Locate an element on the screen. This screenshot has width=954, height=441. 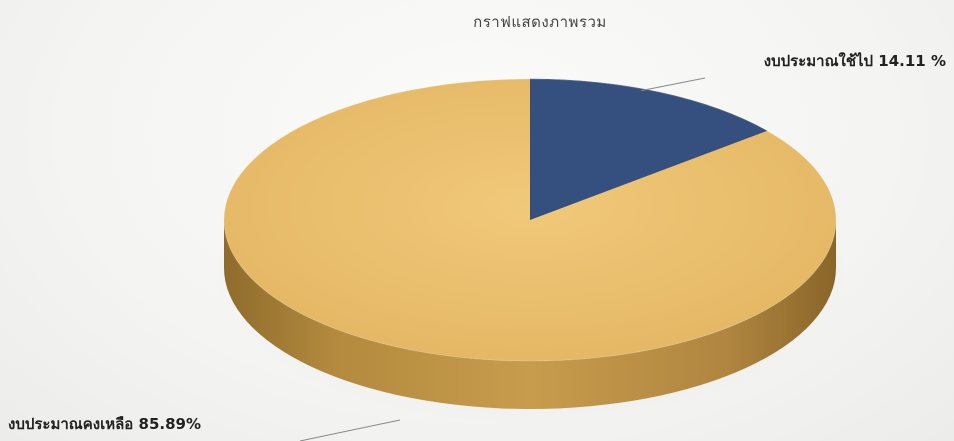
chart-title: กราฟแสดงภาพรวม is located at coordinates (540, 22).